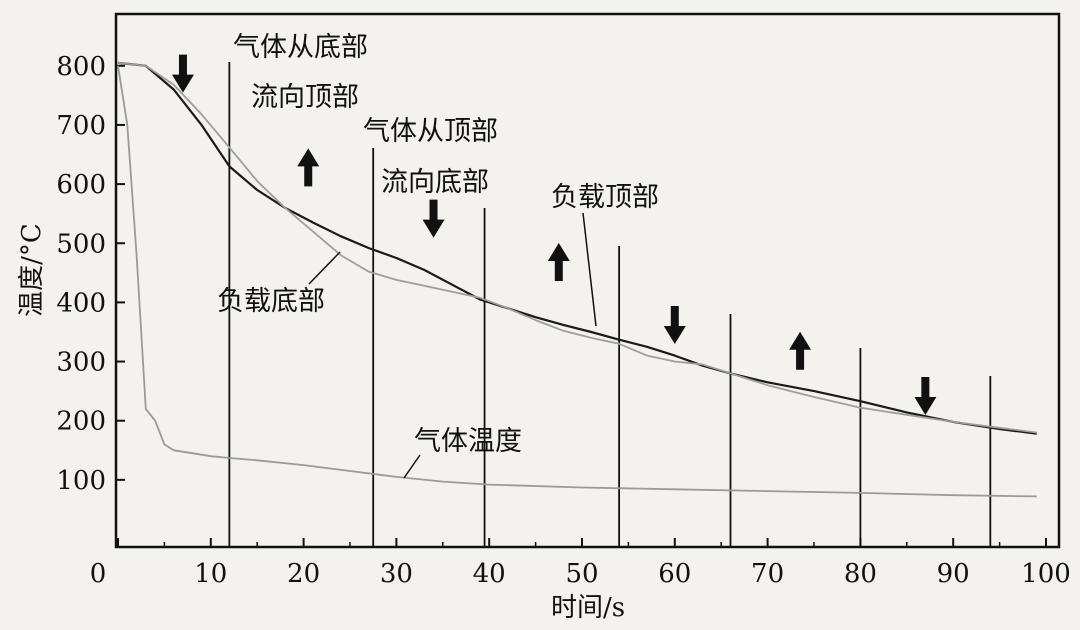 The width and height of the screenshot is (1080, 630). Describe the element at coordinates (468, 441) in the screenshot. I see `annotation-gas-temp: 气体温度` at that location.